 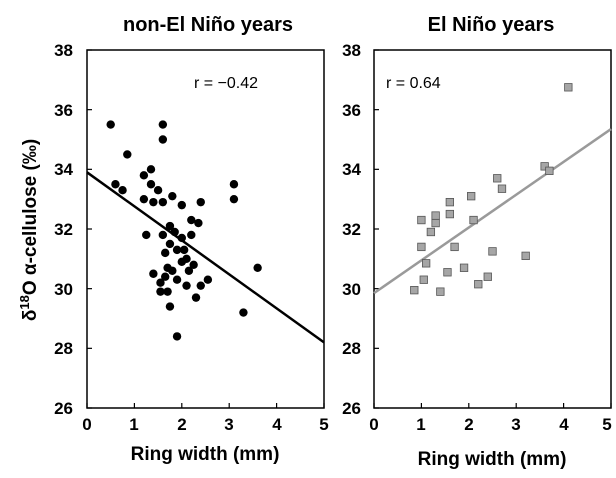 I want to click on chart-title: El Niño years, so click(x=491, y=25).